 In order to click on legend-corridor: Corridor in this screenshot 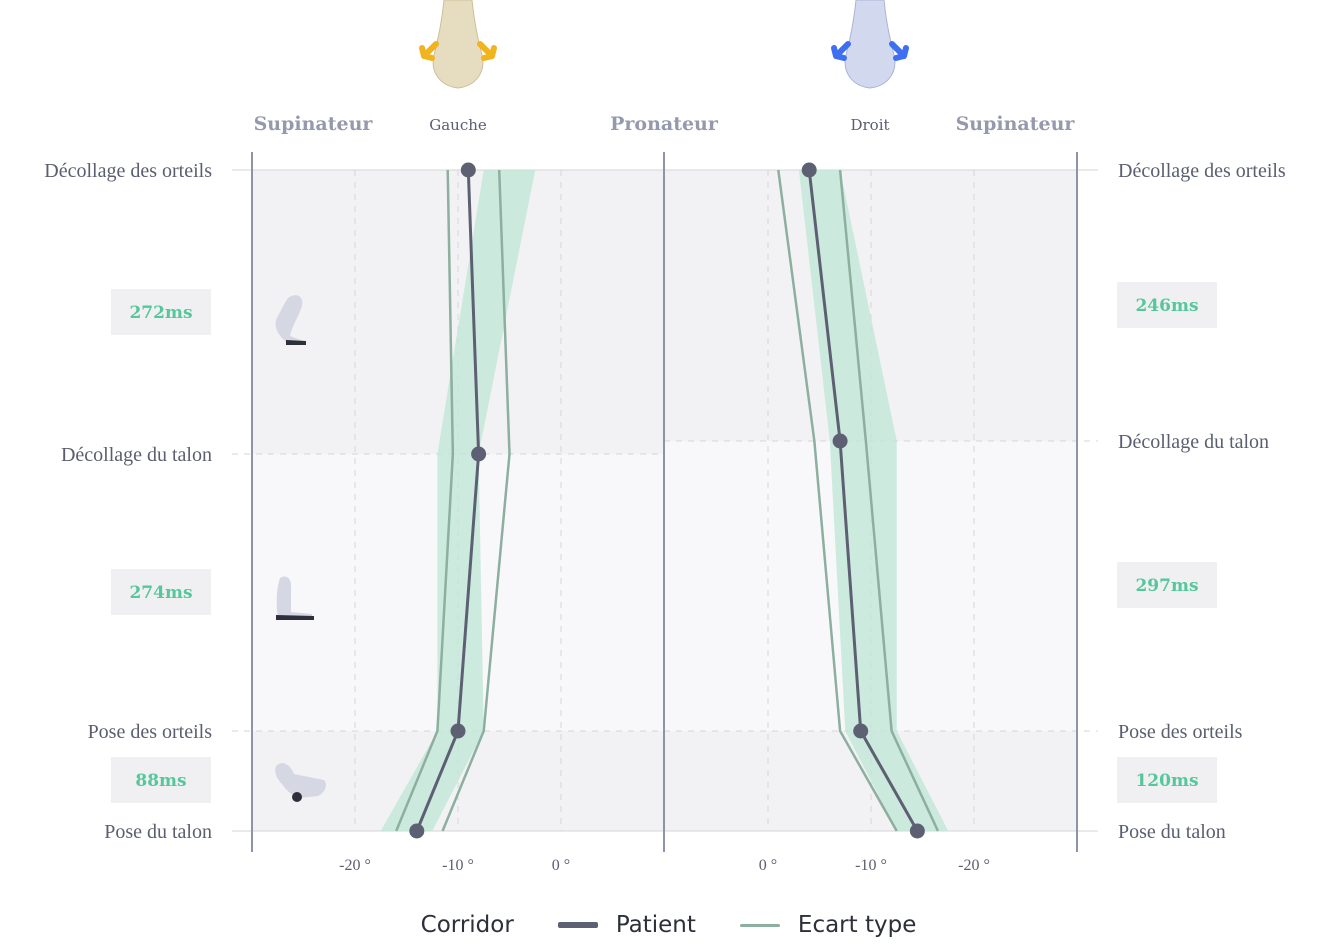, I will do `click(467, 925)`.